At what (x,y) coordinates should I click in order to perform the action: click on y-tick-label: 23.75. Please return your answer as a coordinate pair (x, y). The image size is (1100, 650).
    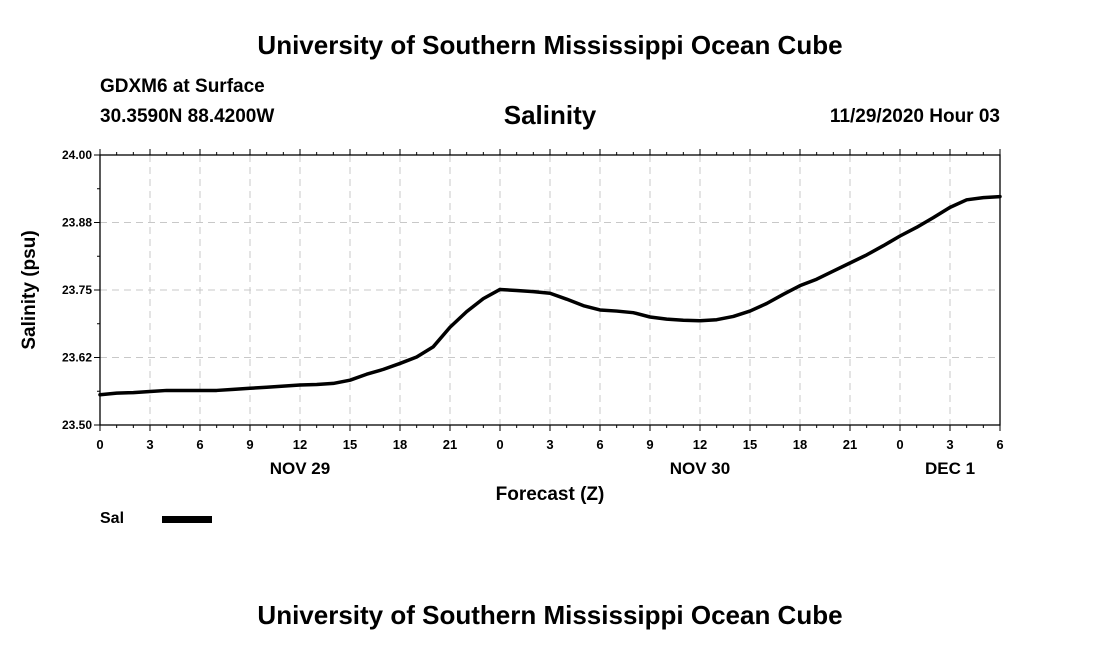
    Looking at the image, I should click on (77, 290).